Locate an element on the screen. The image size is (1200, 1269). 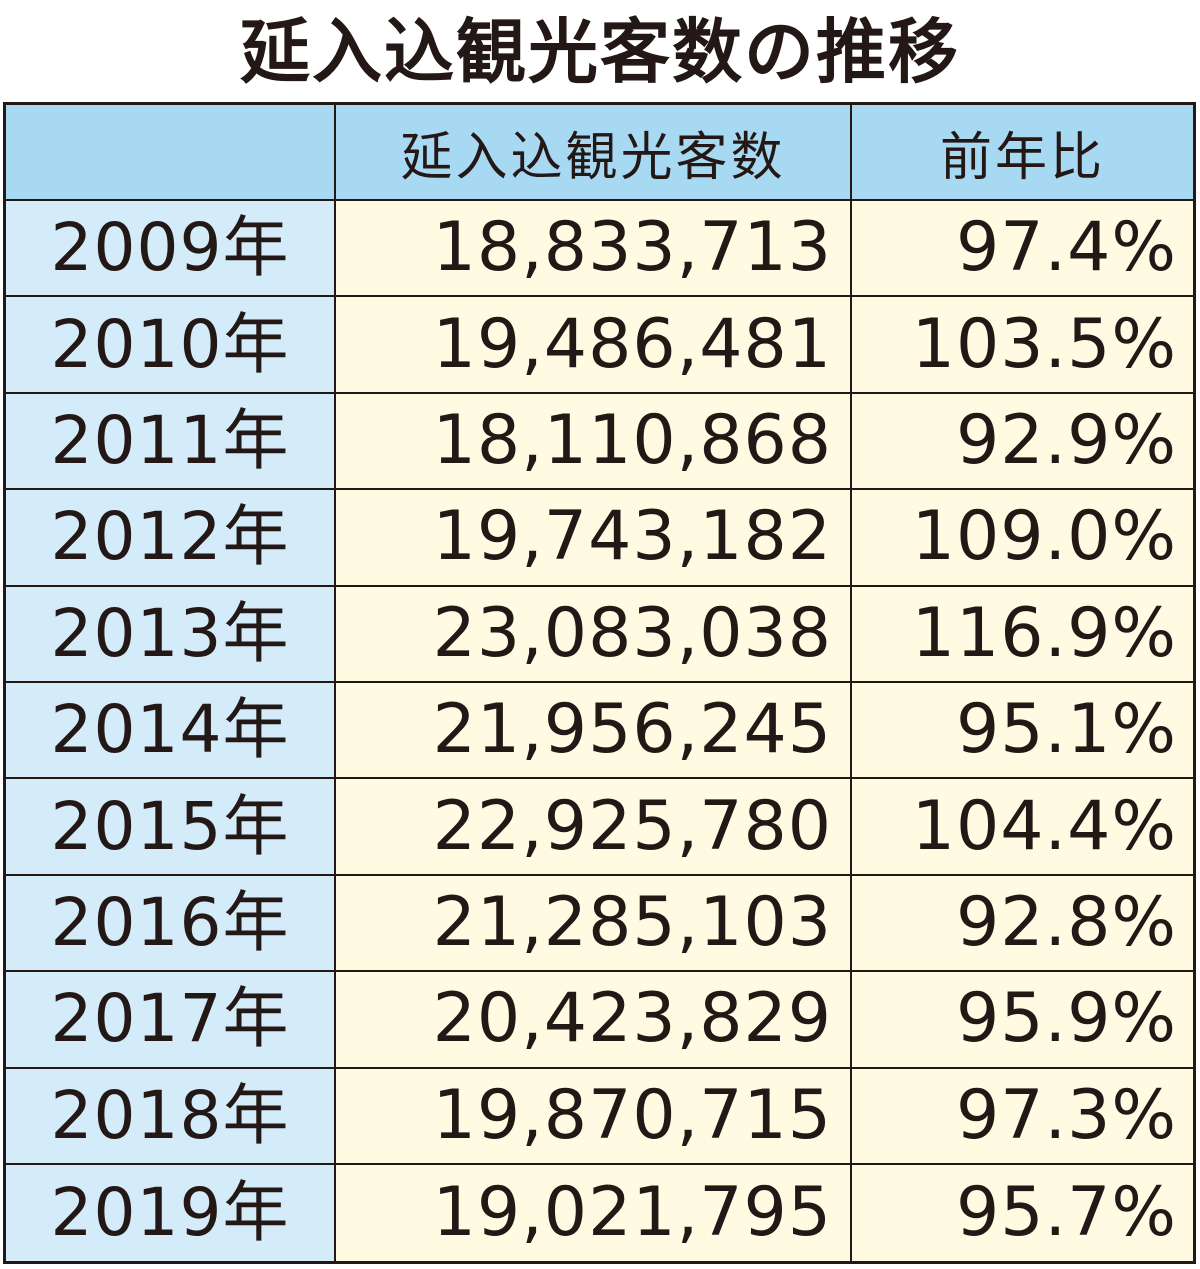
year-cell: 2010年 is located at coordinates (171, 345).